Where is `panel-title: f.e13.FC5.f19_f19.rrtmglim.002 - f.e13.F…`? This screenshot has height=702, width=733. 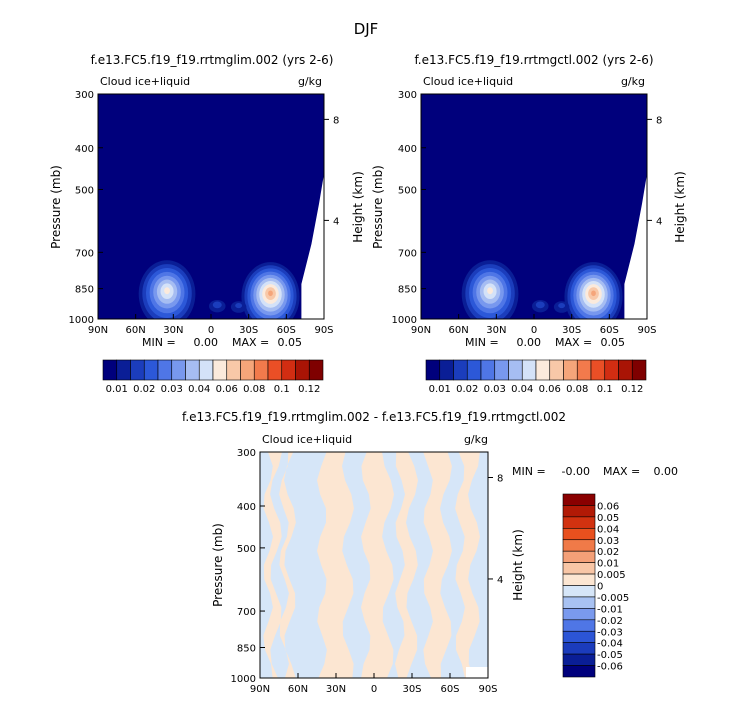 panel-title: f.e13.FC5.f19_f19.rrtmglim.002 - f.e13.F… is located at coordinates (374, 417).